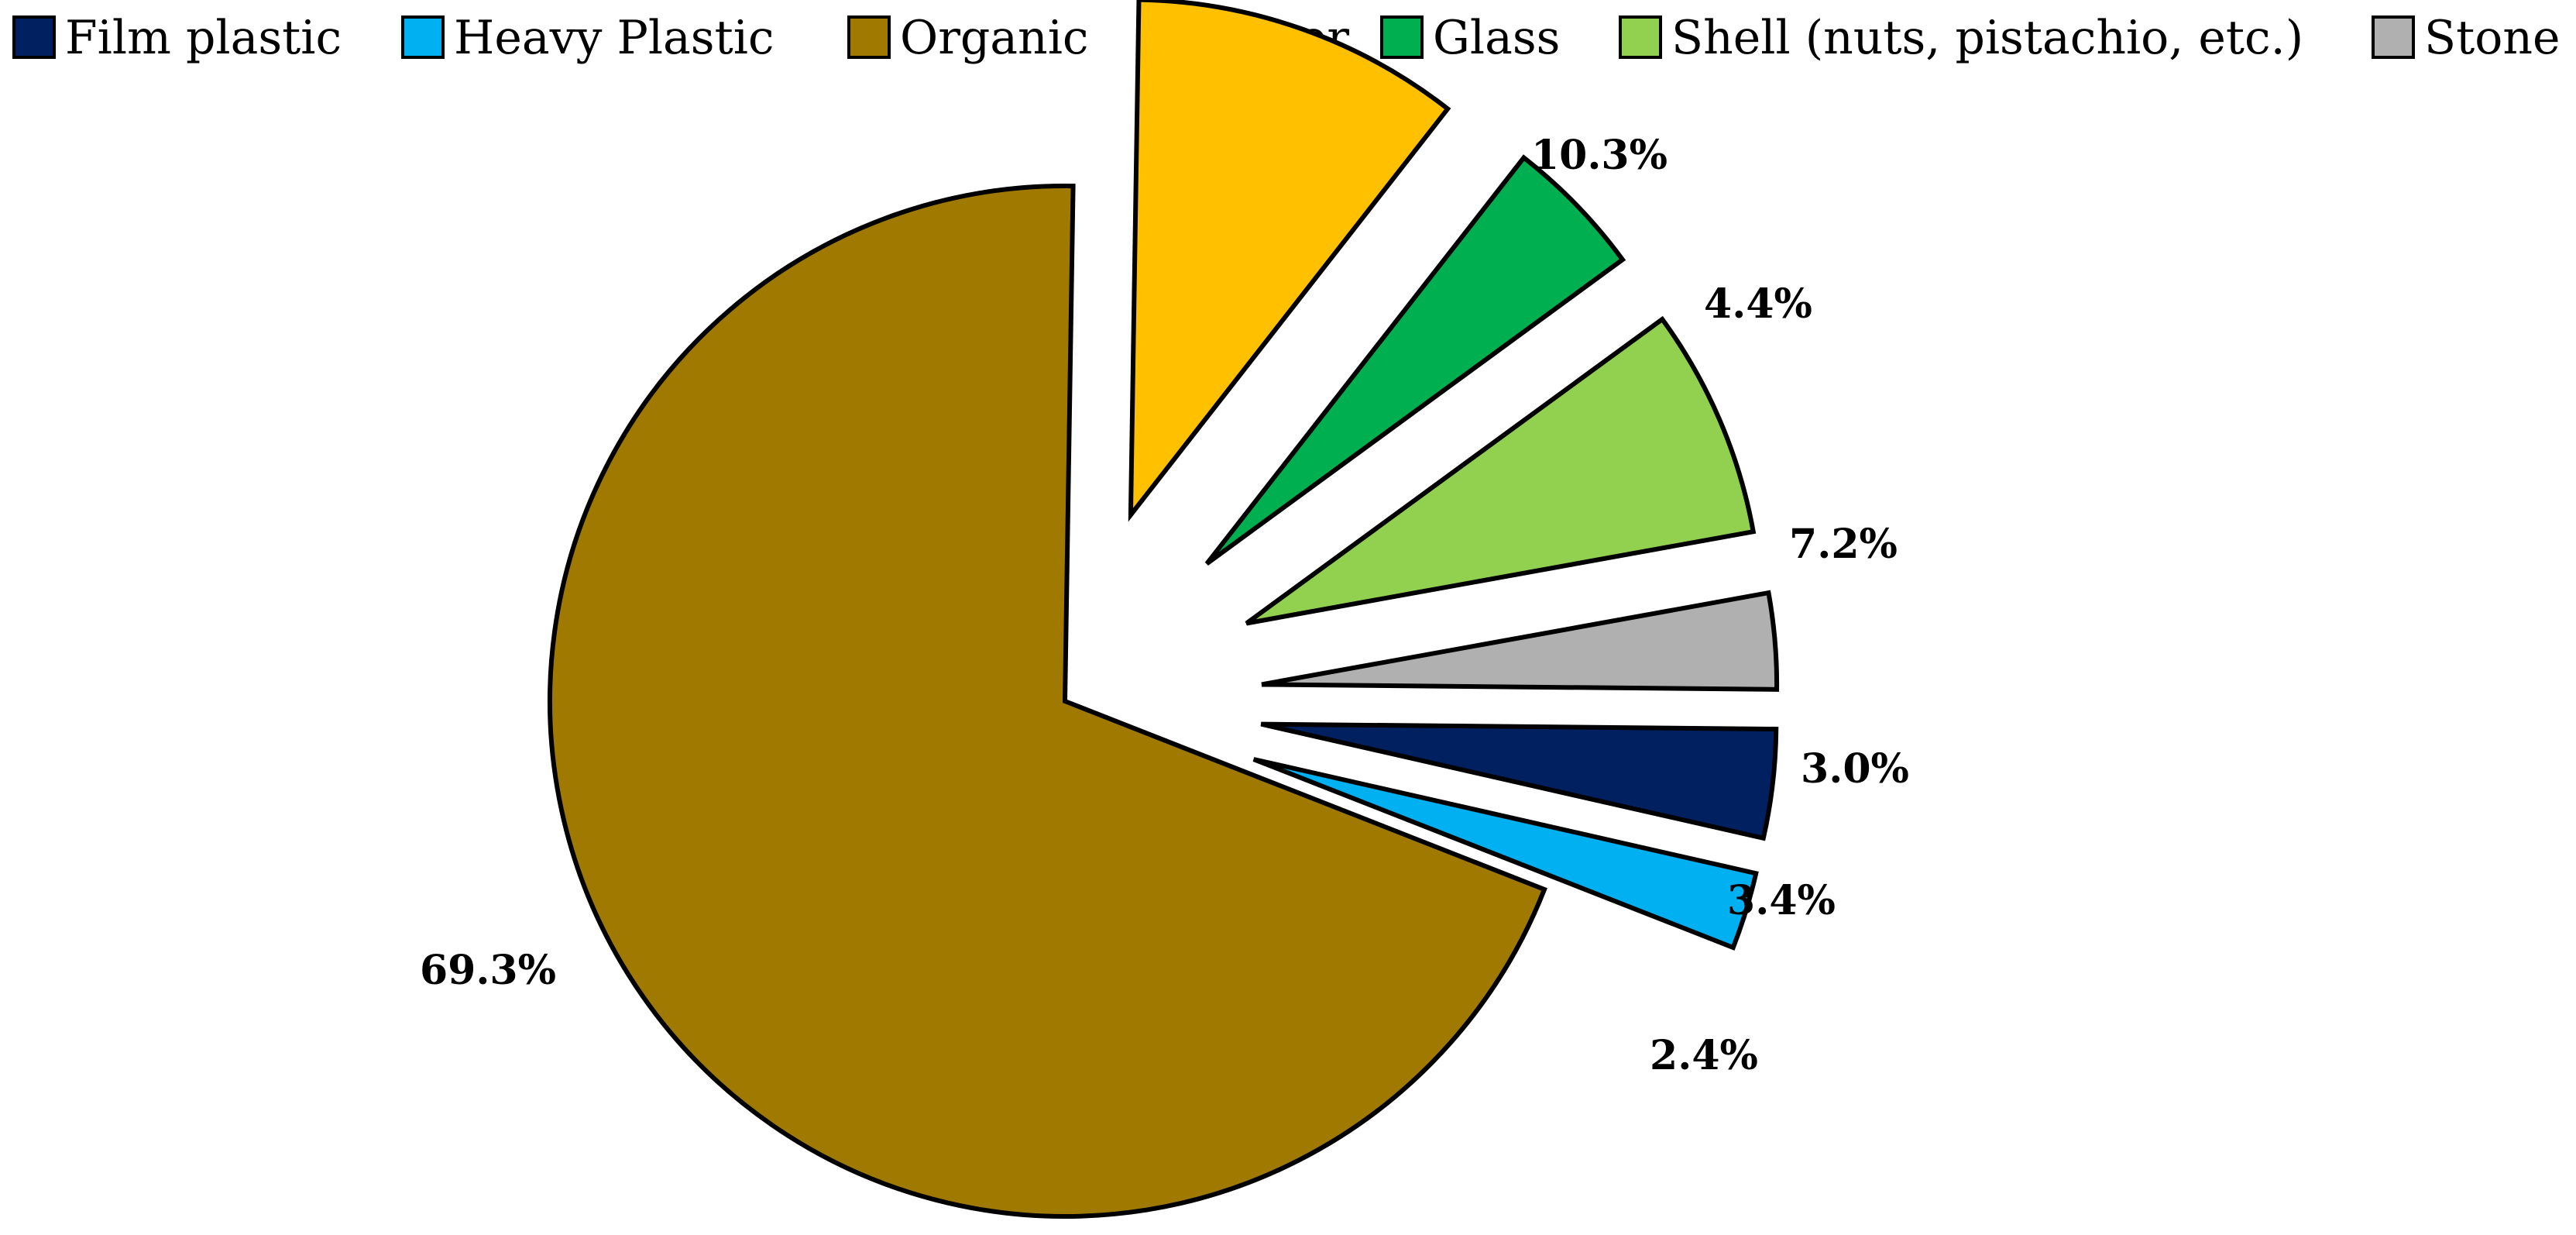  I want to click on slice-heavy-plastic, so click(1505, 854).